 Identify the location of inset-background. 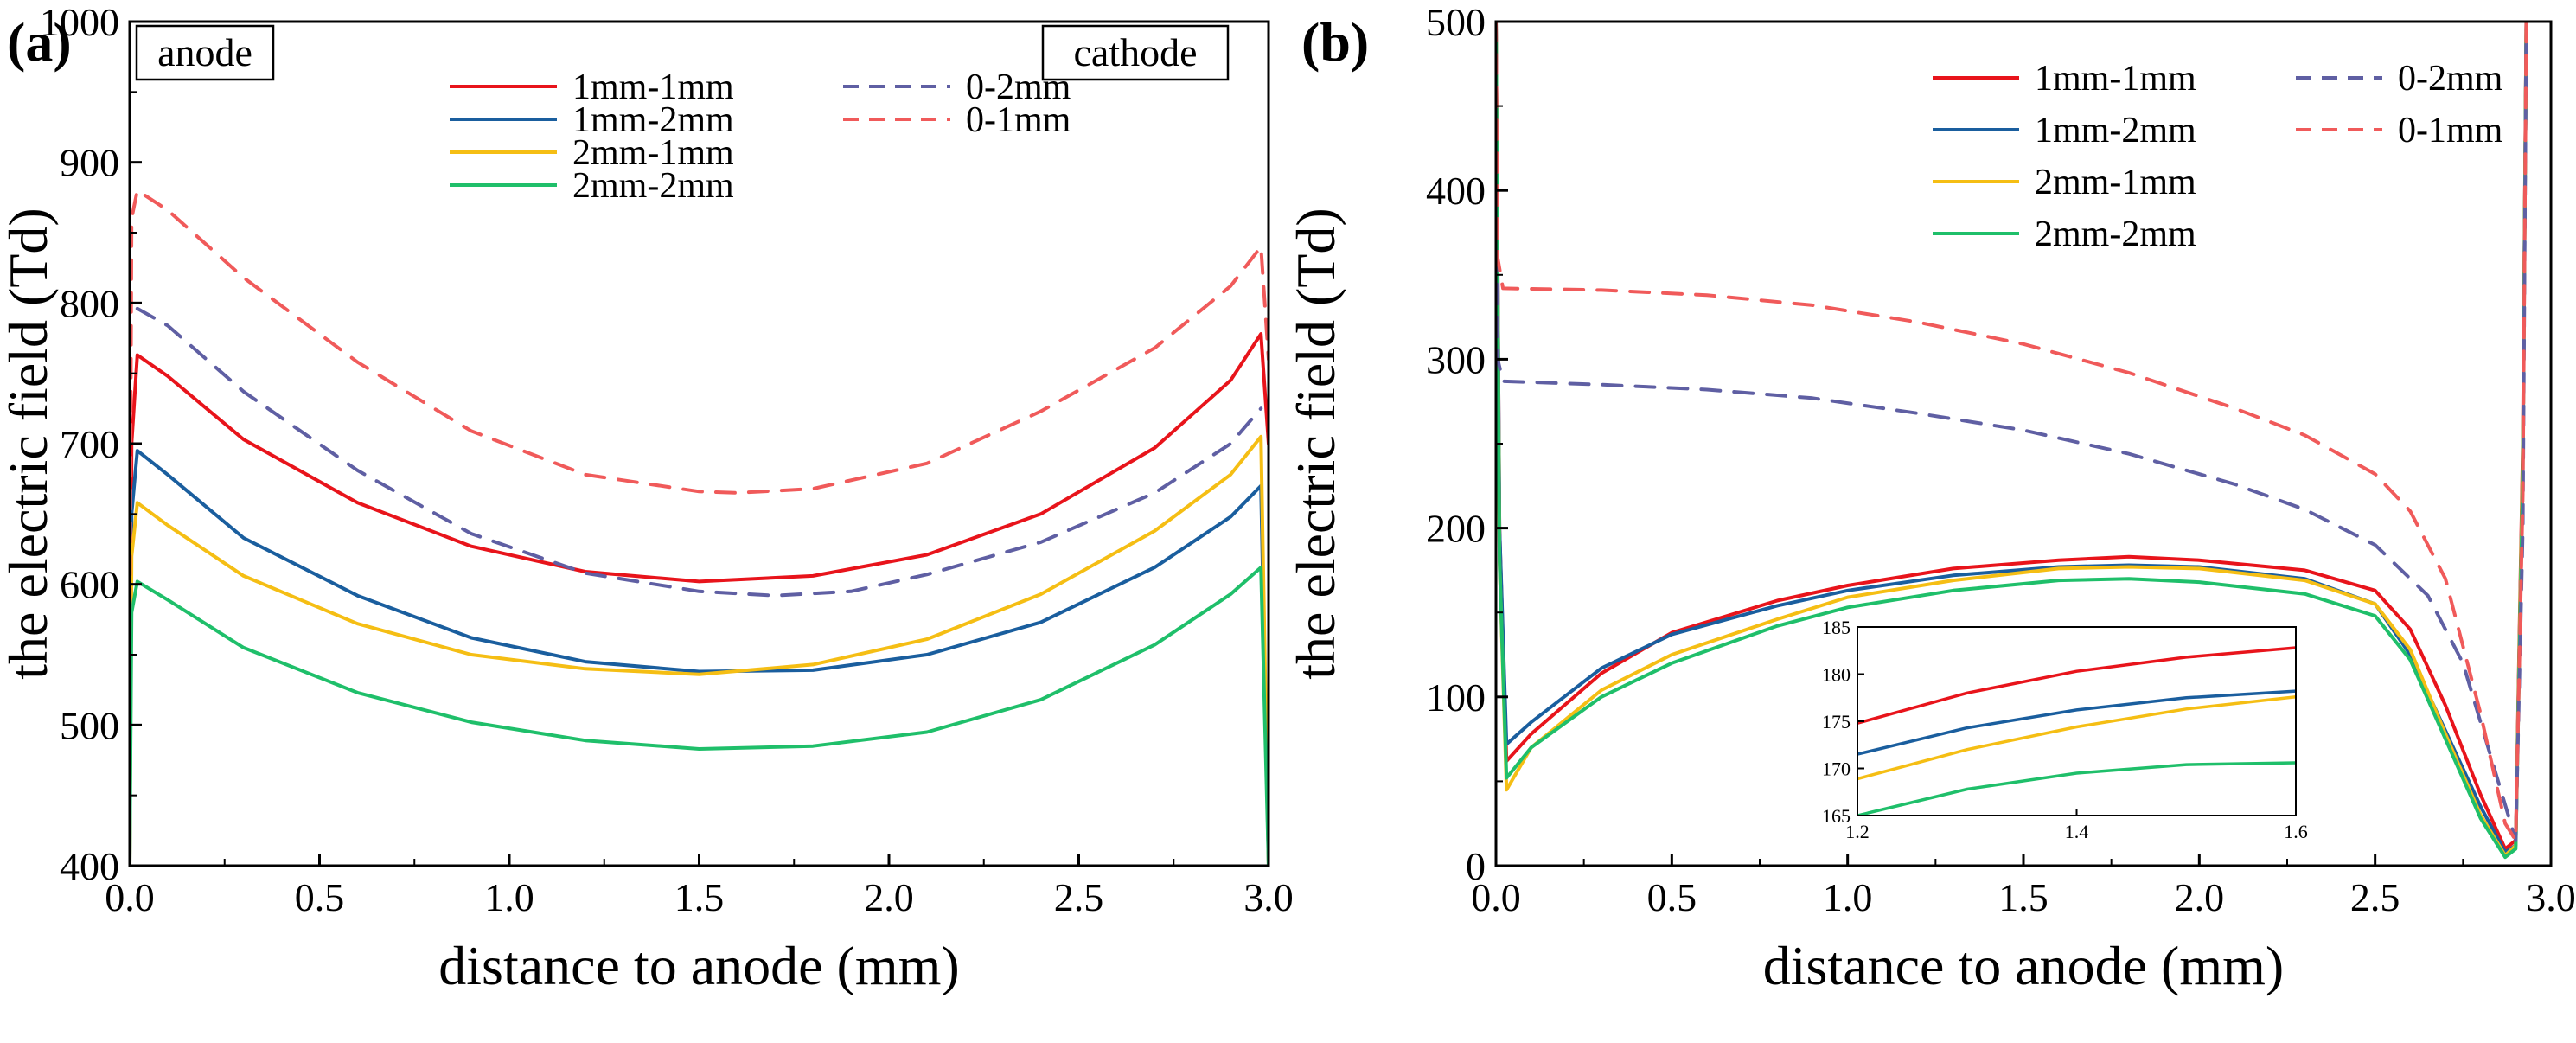
(2076, 721).